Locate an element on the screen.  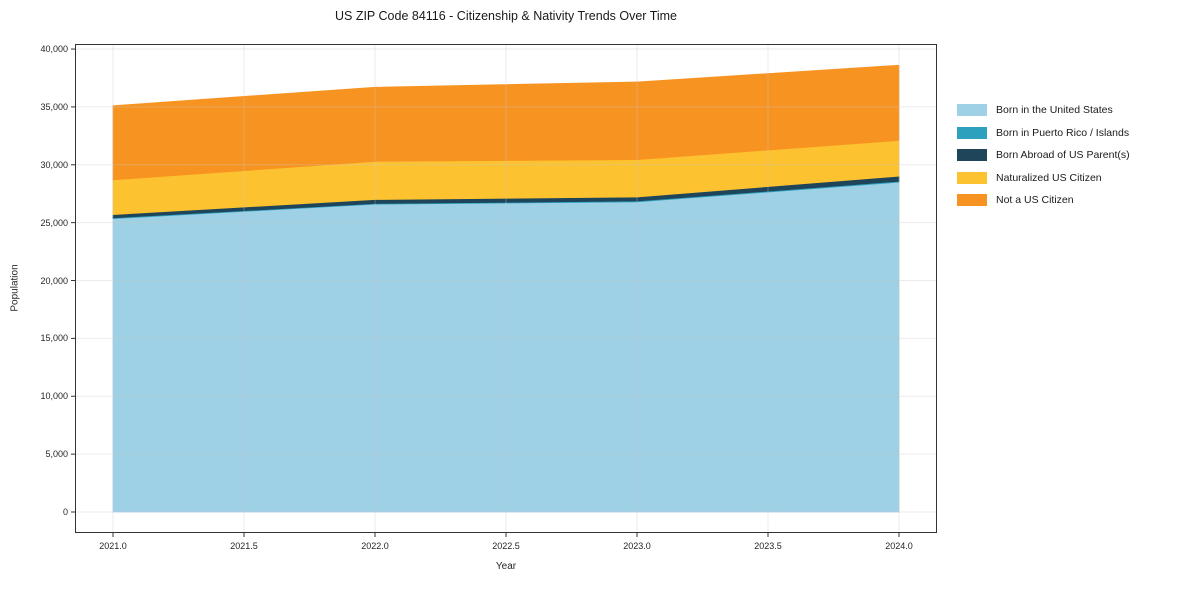
x-tick-label: 2022.5 is located at coordinates (506, 546).